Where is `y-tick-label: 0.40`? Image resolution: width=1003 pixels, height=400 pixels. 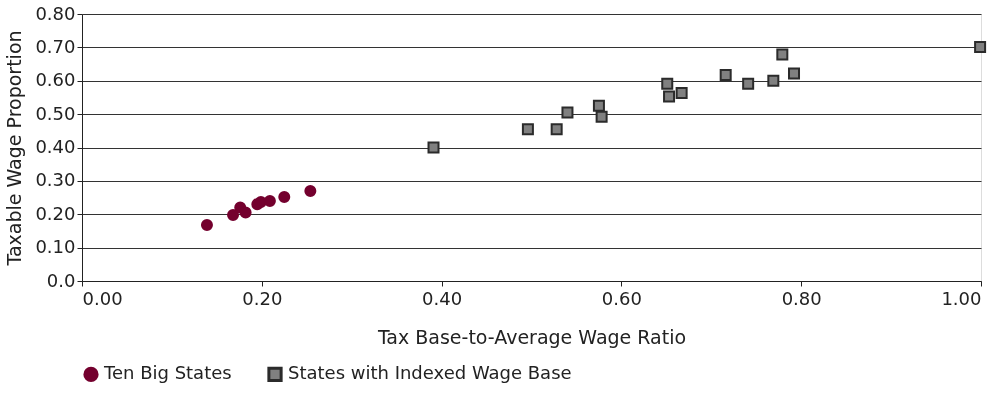
y-tick-label: 0.40 is located at coordinates (55, 146).